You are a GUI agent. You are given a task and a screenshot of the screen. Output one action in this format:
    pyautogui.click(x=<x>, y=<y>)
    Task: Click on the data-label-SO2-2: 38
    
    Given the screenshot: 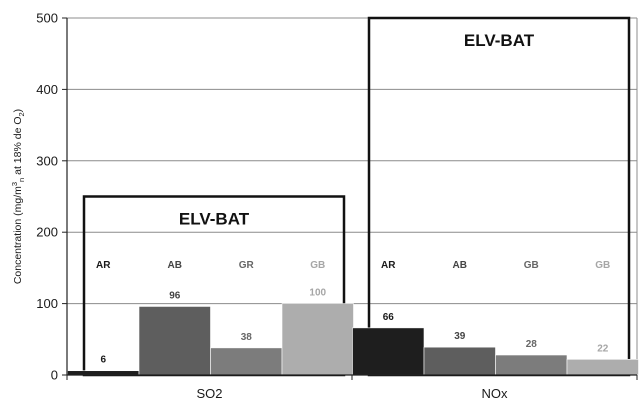 What is the action you would take?
    pyautogui.click(x=247, y=337)
    